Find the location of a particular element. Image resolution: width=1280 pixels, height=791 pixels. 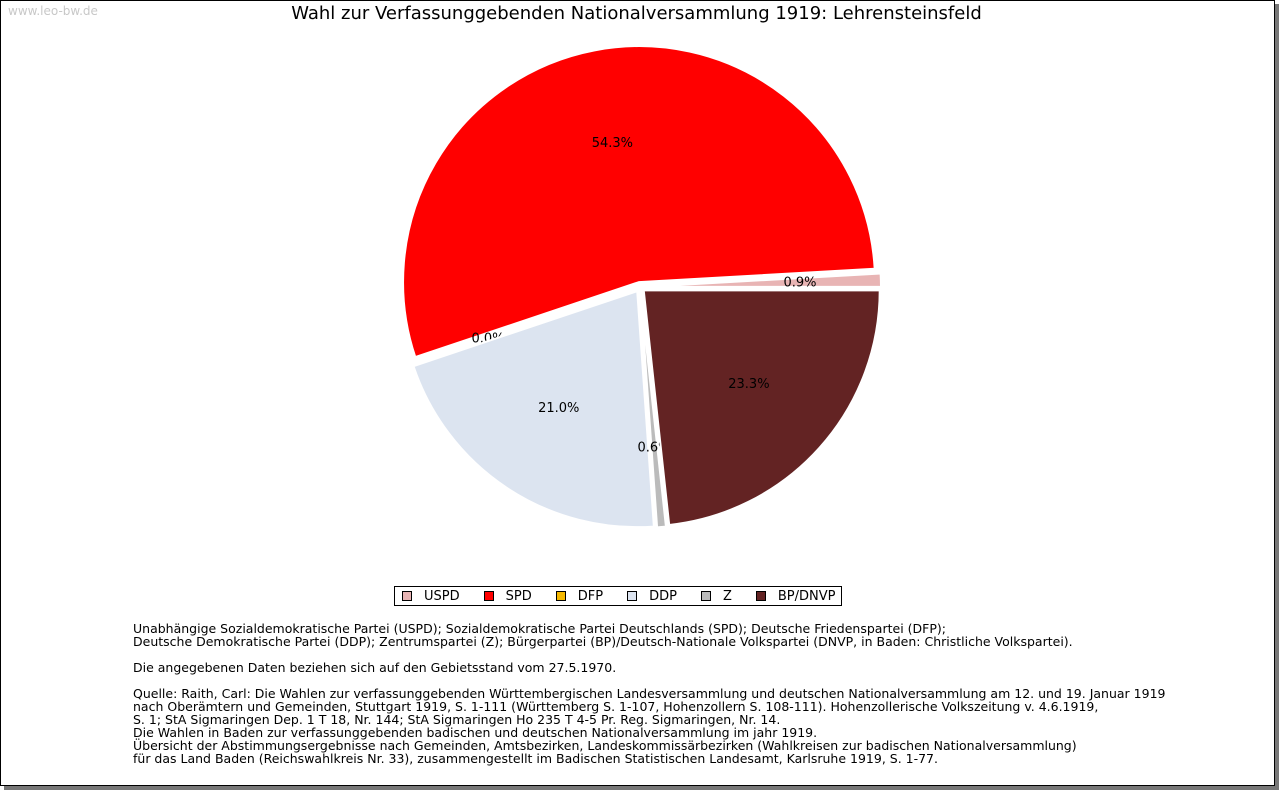

pie-label-uspd: 0.9% is located at coordinates (799, 283).